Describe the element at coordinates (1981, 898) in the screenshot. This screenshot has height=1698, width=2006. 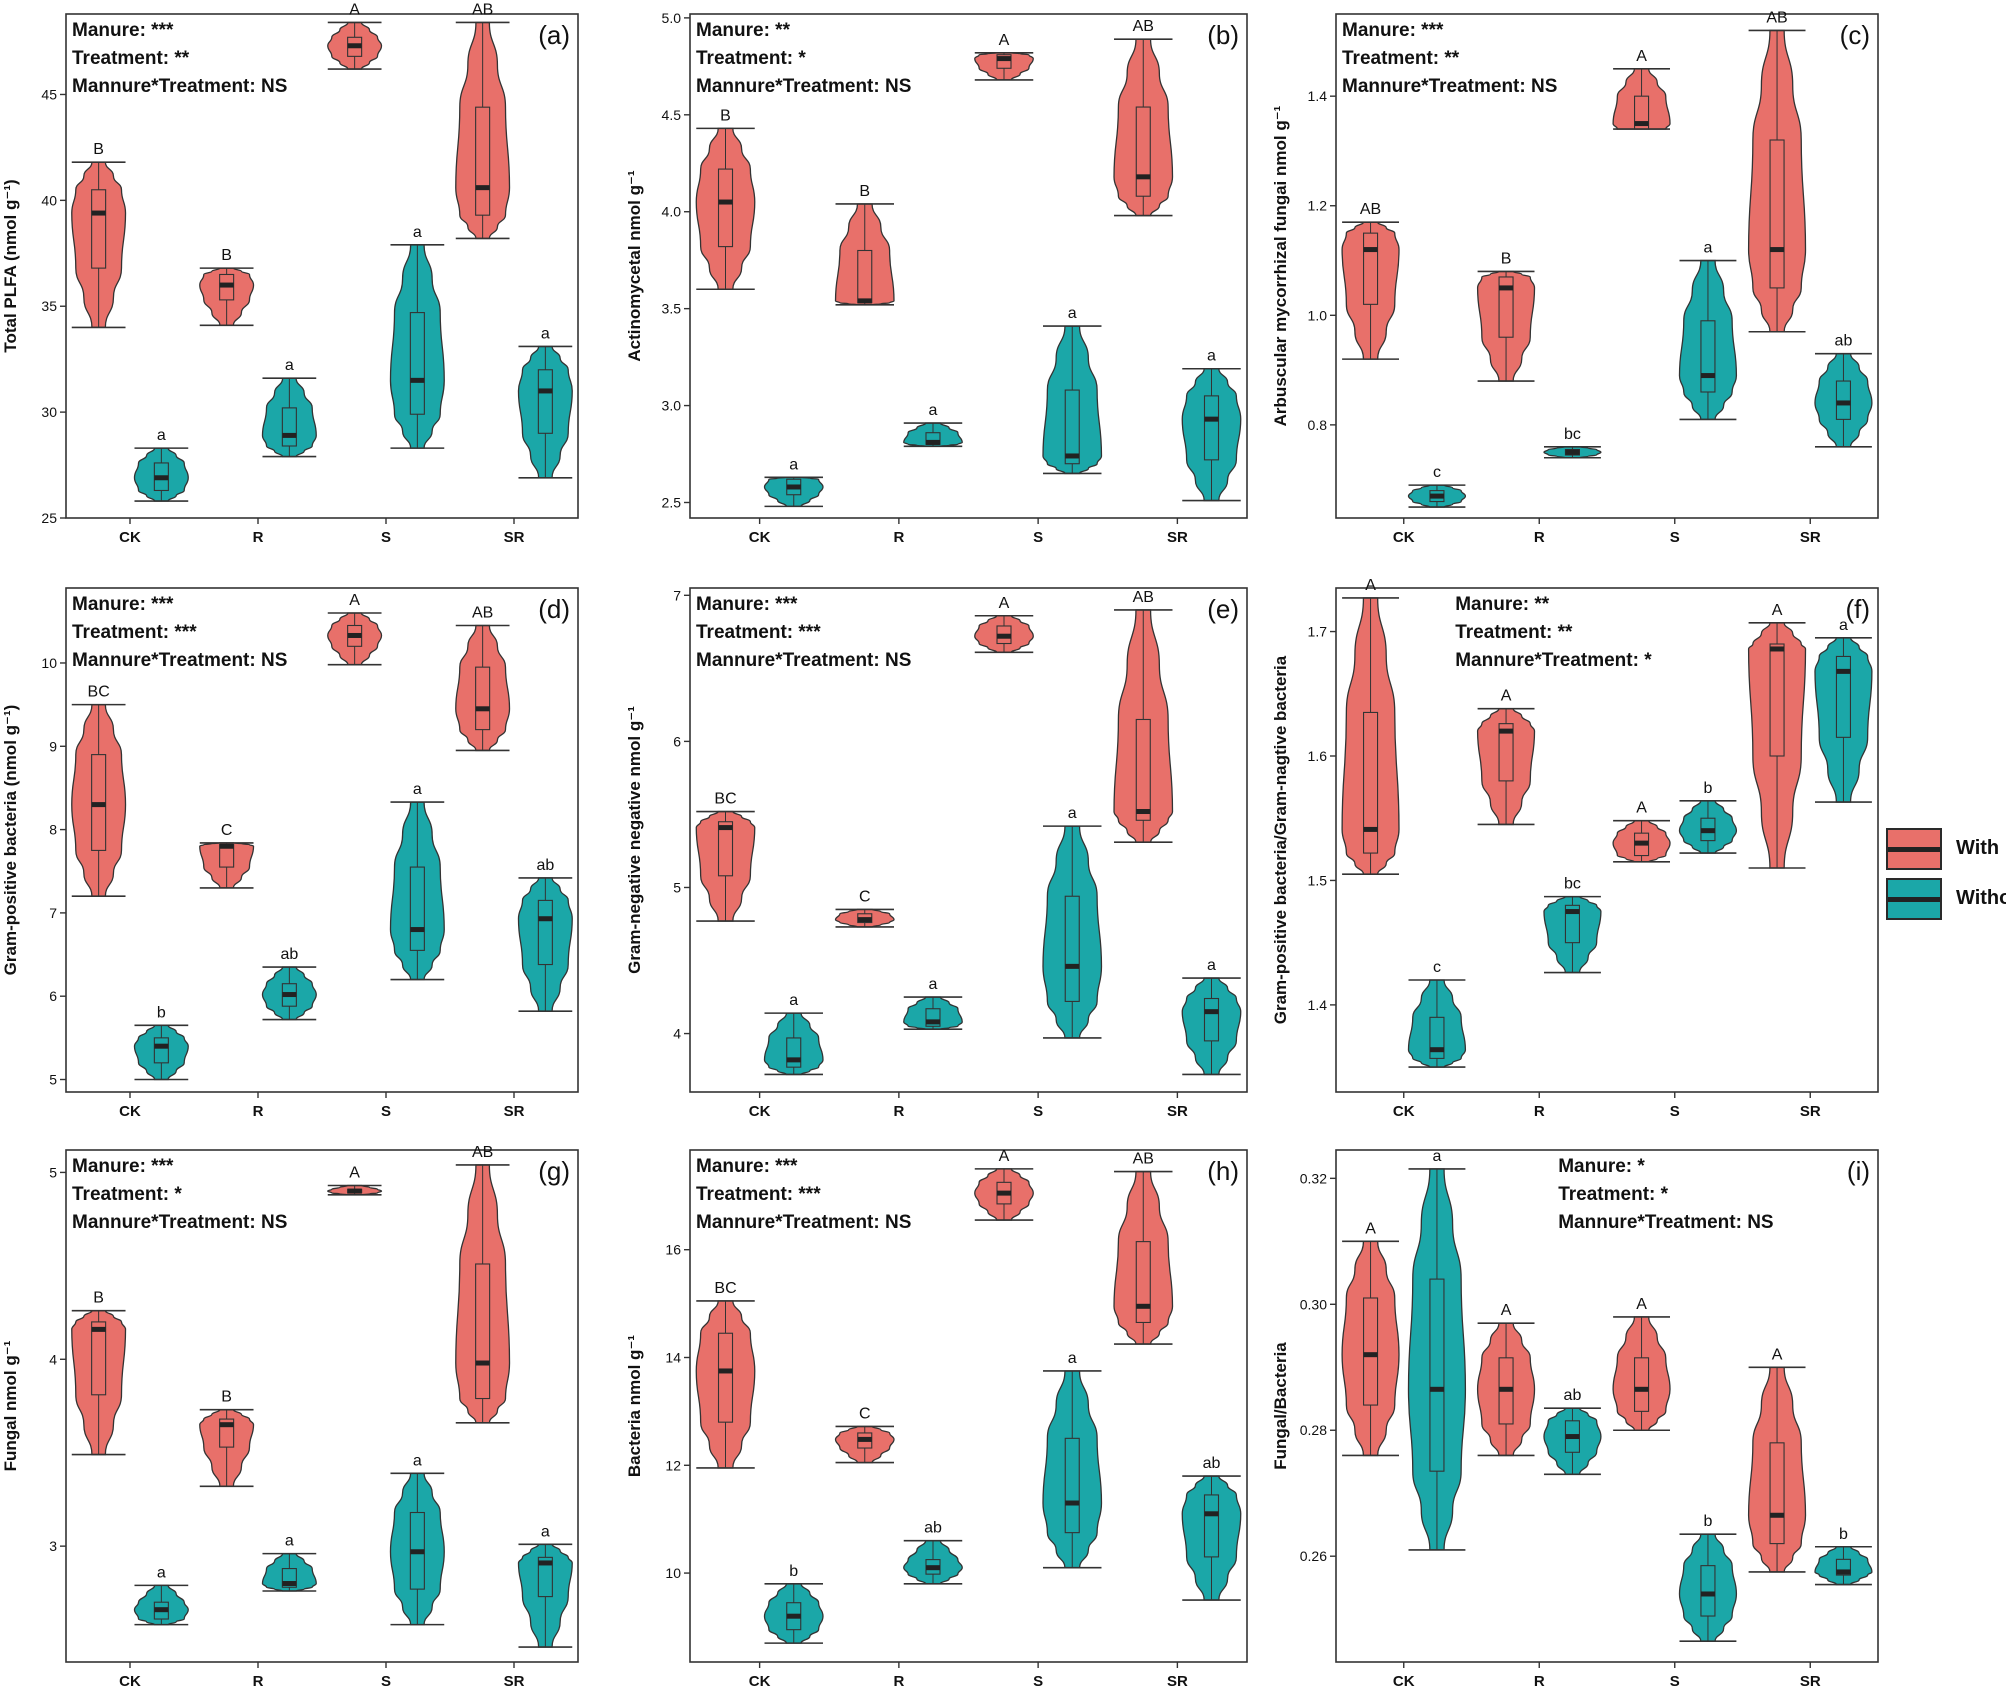
I see `legend-label-without: Without` at that location.